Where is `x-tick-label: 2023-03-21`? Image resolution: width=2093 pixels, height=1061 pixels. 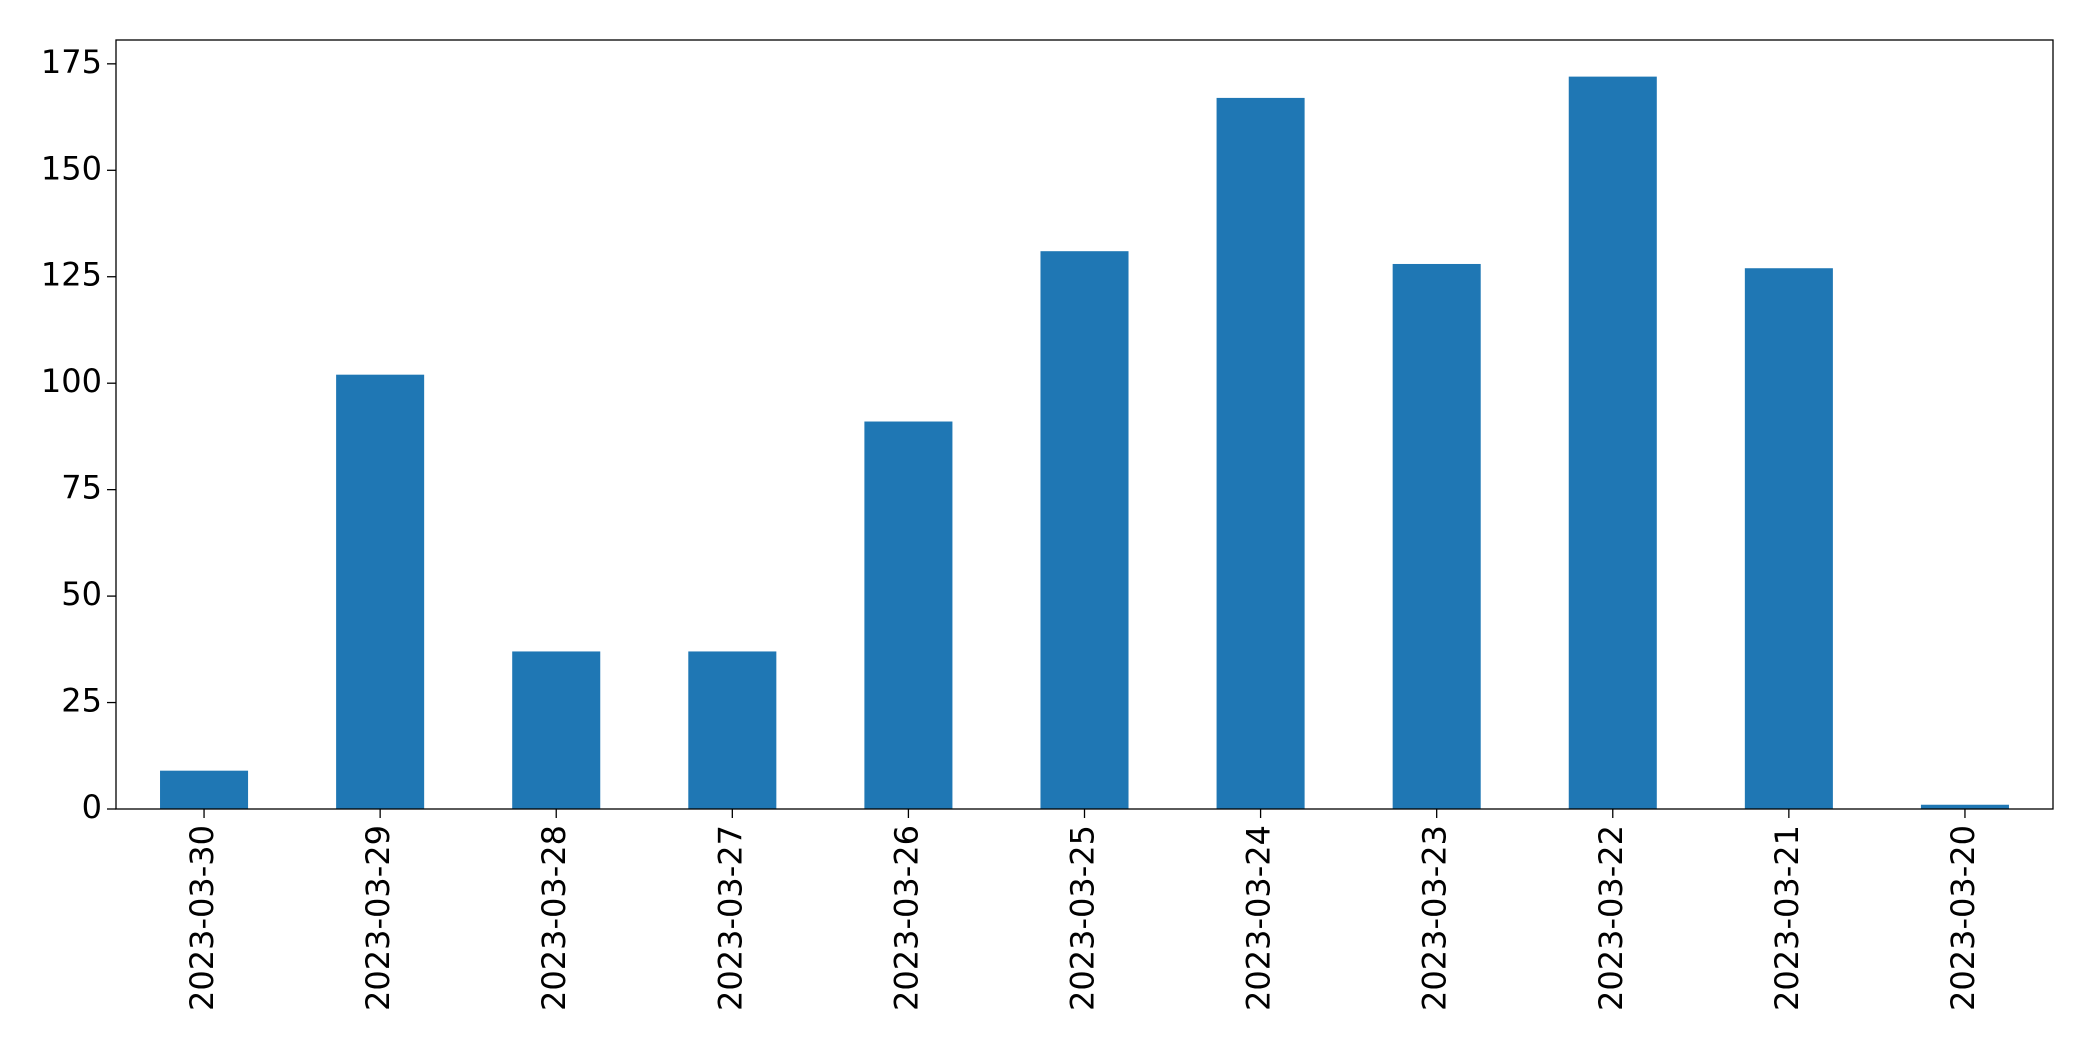
x-tick-label: 2023-03-21 is located at coordinates (1787, 918).